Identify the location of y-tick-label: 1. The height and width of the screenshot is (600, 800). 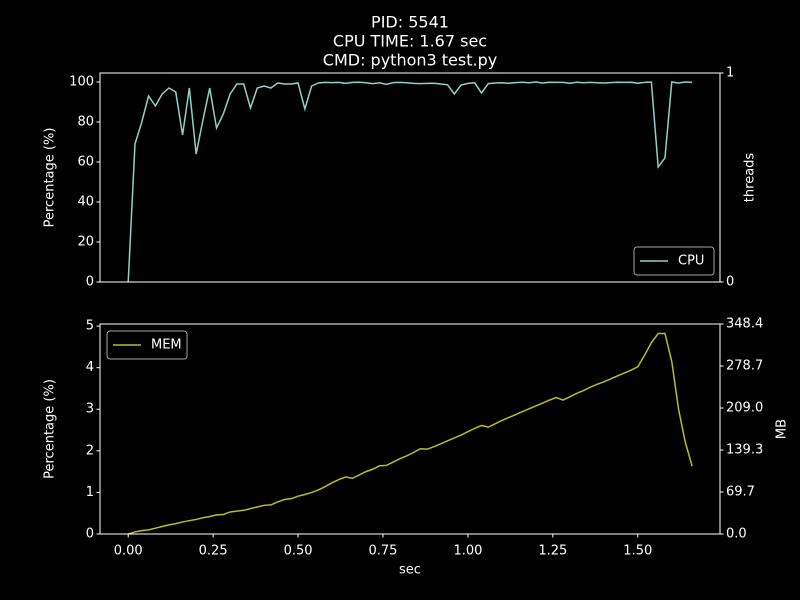
(90, 492).